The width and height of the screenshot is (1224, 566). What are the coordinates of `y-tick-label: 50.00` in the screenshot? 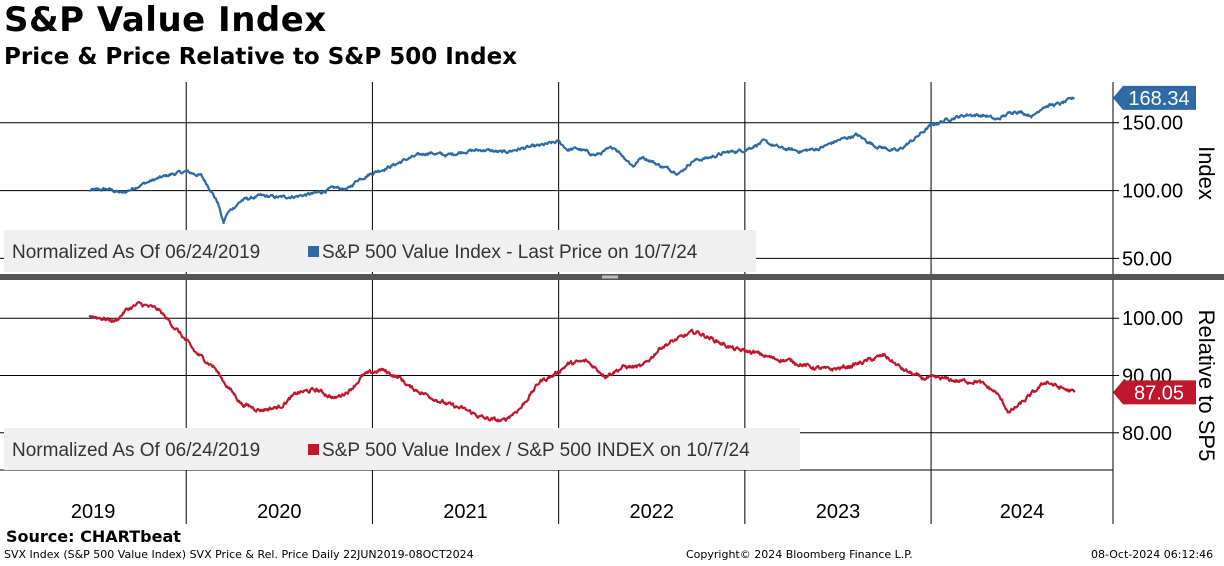 It's located at (1147, 259).